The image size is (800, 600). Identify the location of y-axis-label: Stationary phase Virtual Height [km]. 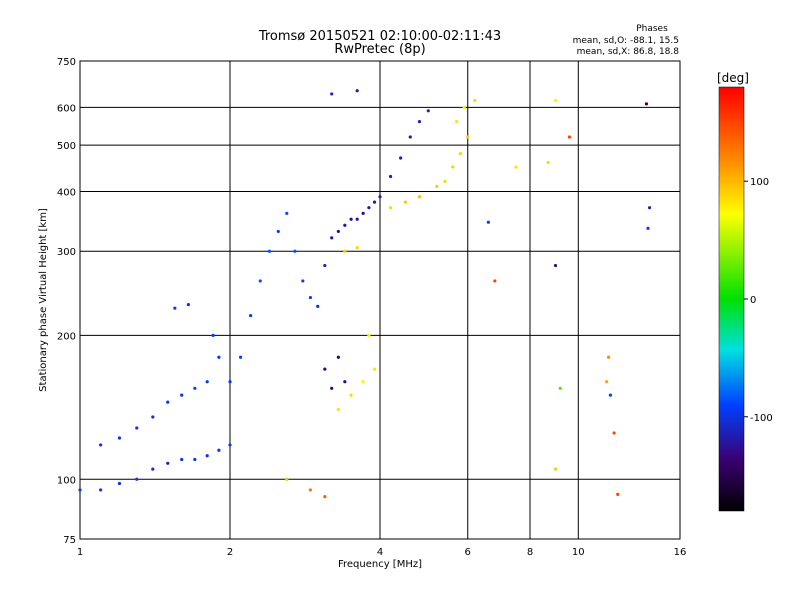
(43, 300).